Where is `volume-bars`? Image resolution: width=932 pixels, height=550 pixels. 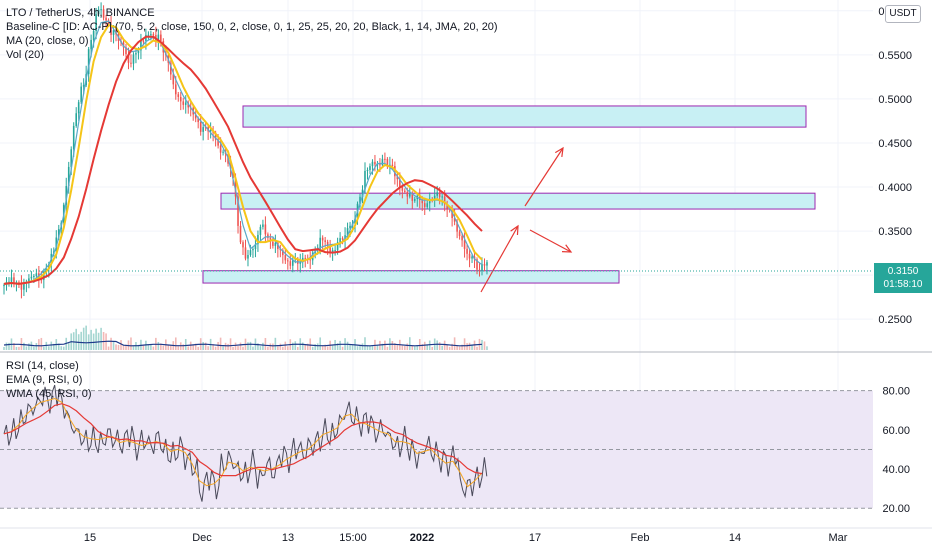
volume-bars is located at coordinates (245, 337).